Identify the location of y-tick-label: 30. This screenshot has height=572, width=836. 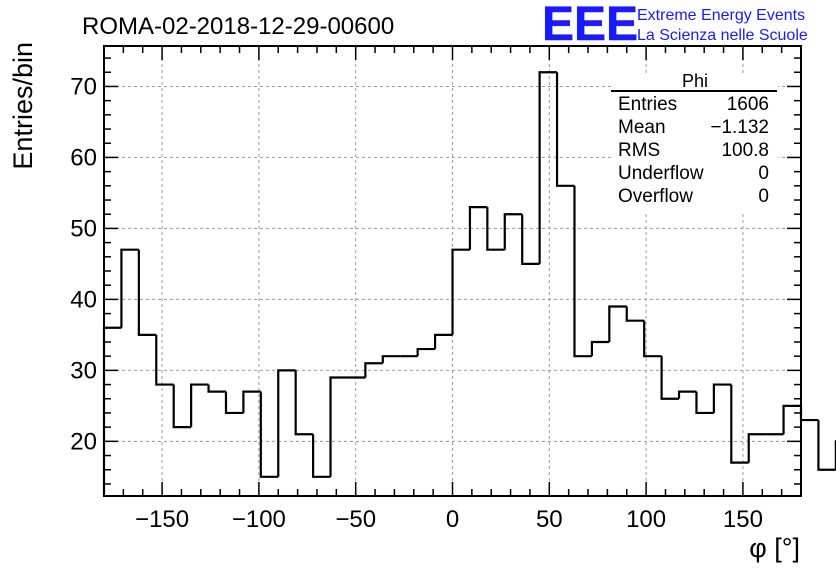
(83, 370).